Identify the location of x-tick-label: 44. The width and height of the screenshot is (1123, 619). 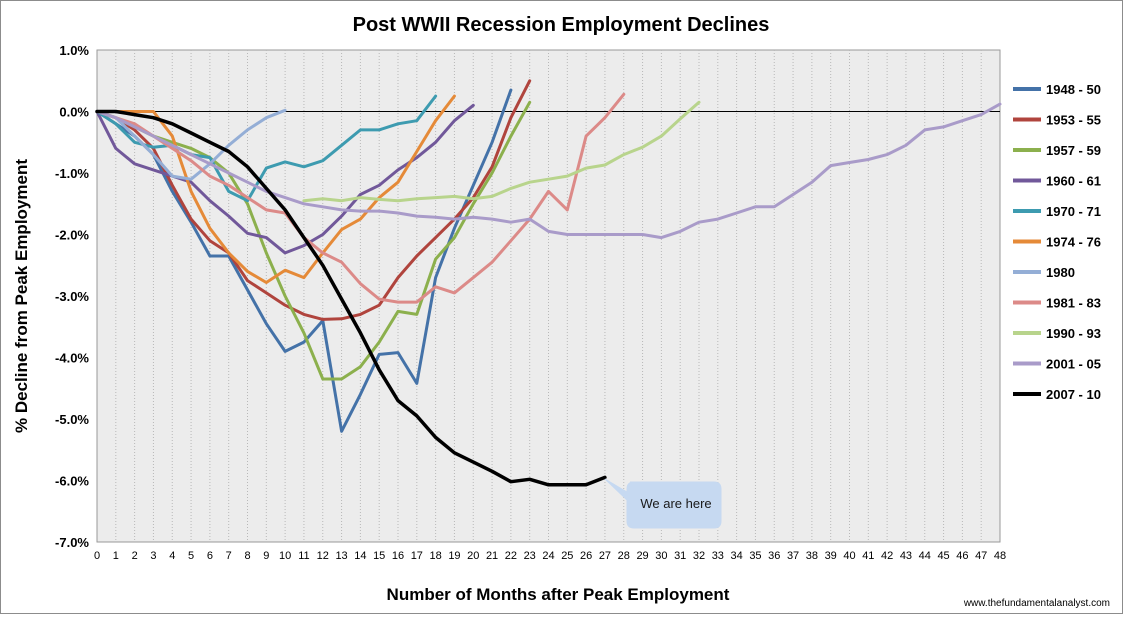
(925, 556).